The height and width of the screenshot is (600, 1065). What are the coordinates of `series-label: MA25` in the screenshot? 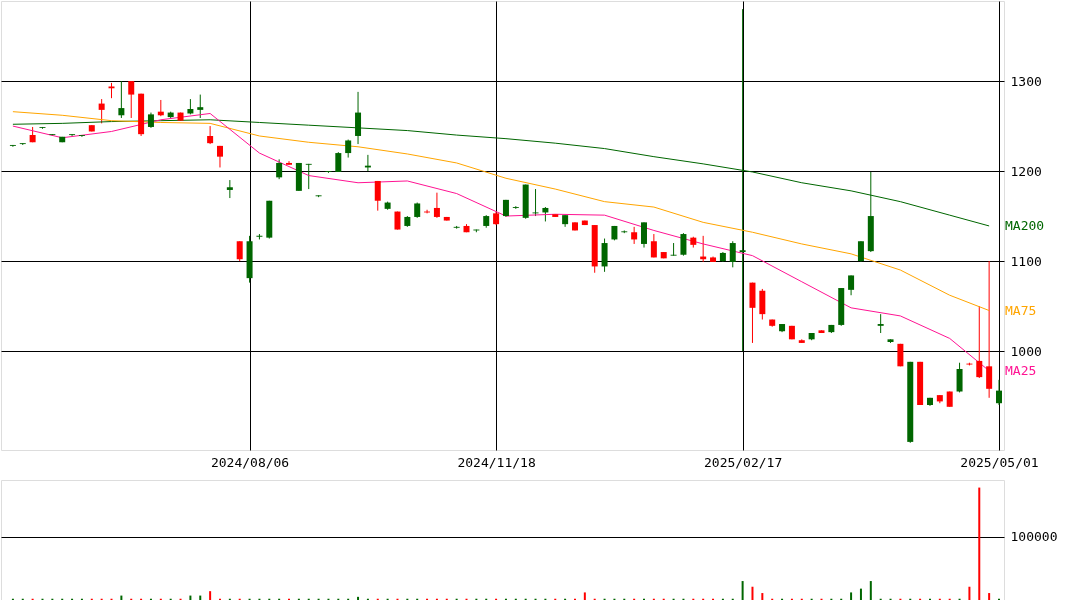 It's located at (1021, 370).